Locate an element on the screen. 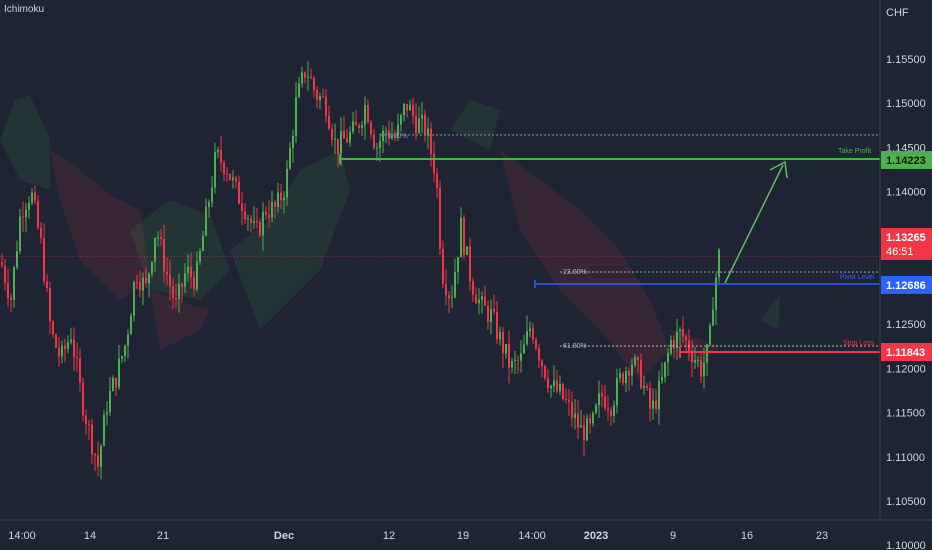  indicator-label: Ichimoku is located at coordinates (24, 9).